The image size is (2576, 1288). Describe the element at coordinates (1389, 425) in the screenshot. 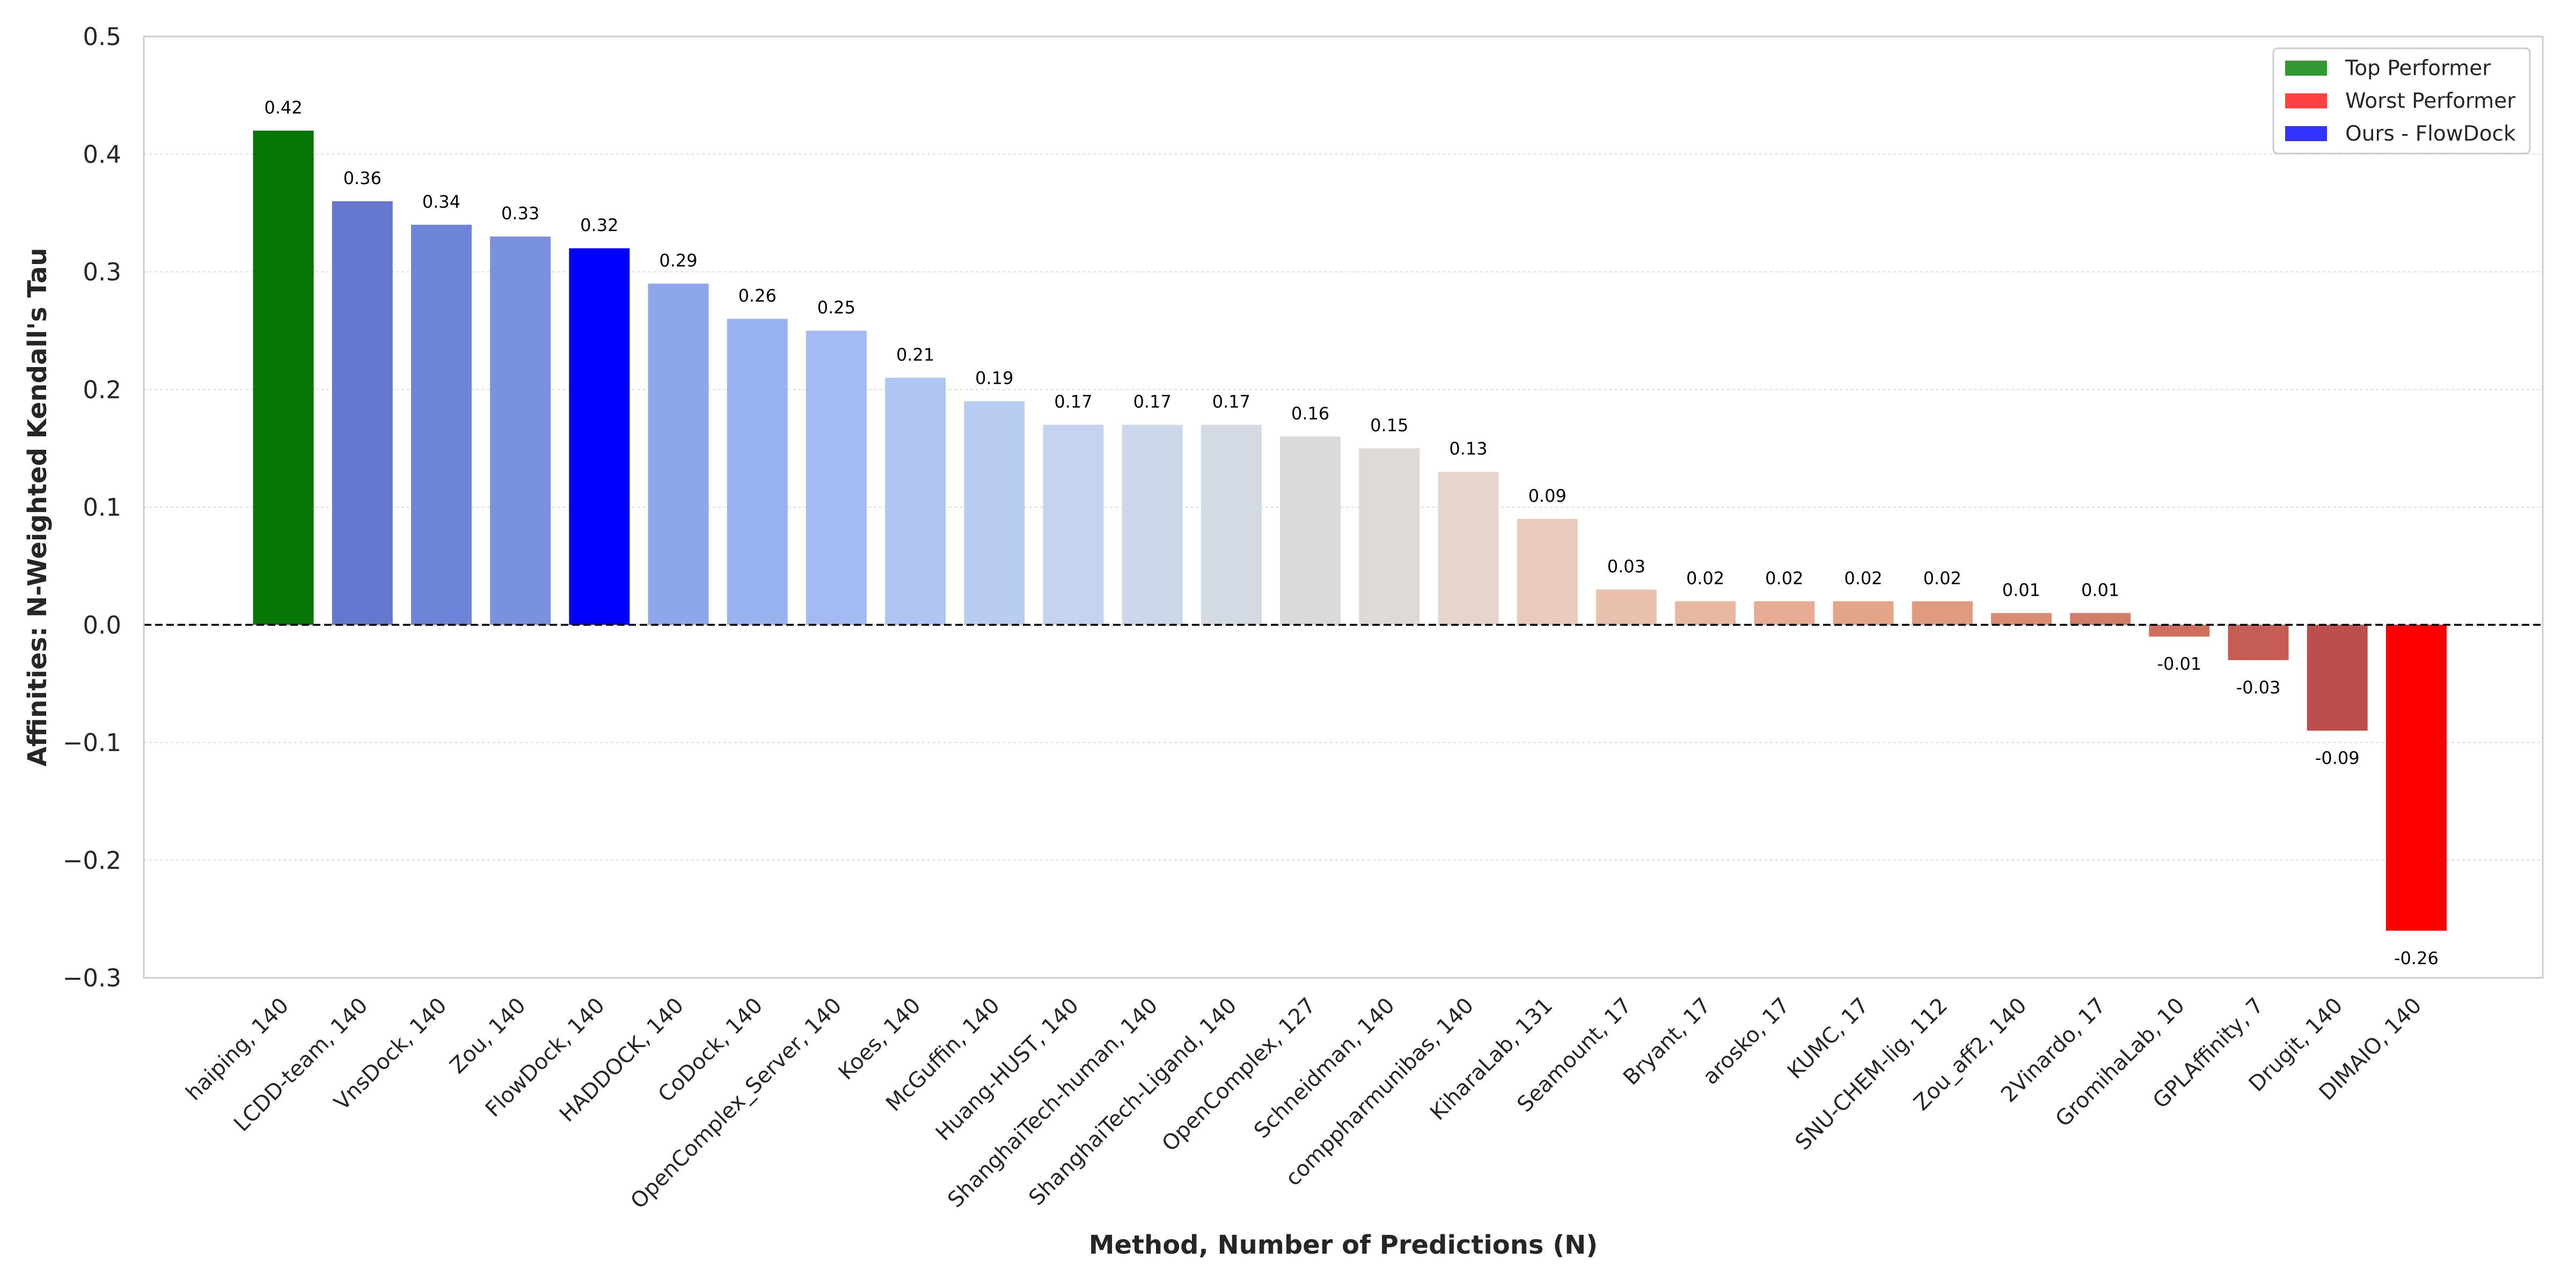

I see `value-label: 0.15` at that location.